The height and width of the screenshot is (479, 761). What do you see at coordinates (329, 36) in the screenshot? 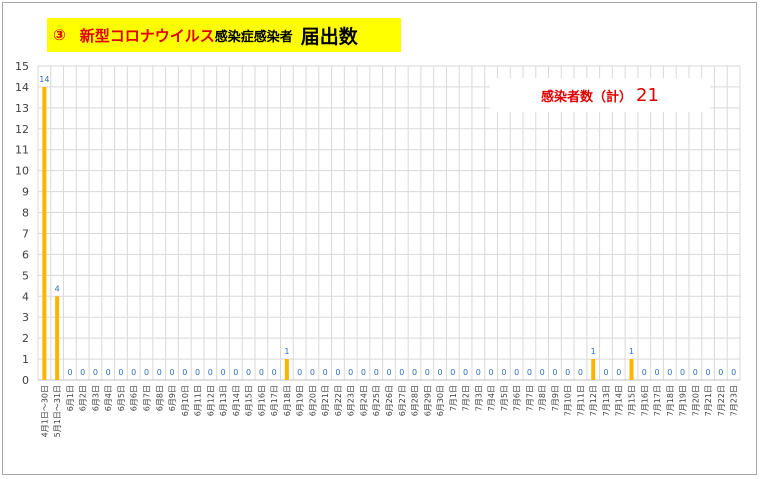
I see `title-report-count: 届出数` at bounding box center [329, 36].